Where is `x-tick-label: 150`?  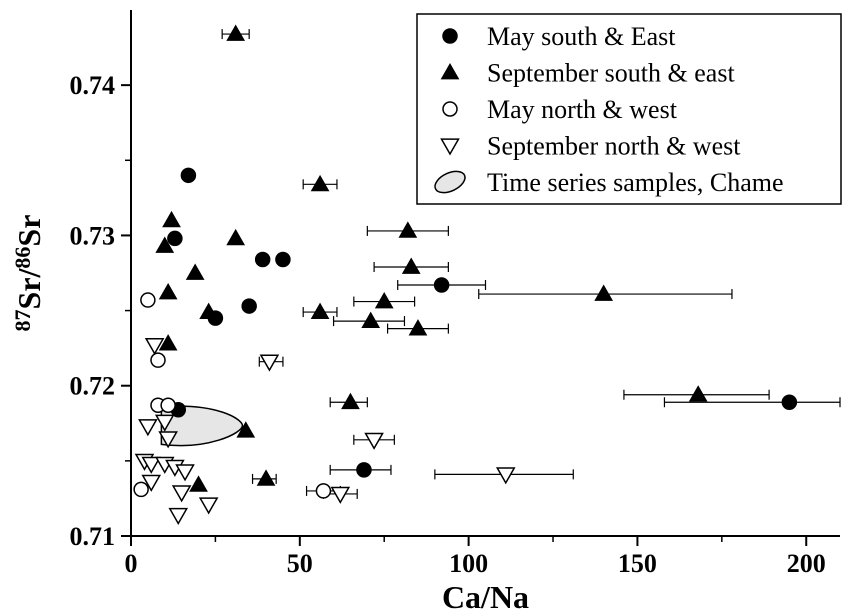
x-tick-label: 150 is located at coordinates (637, 563).